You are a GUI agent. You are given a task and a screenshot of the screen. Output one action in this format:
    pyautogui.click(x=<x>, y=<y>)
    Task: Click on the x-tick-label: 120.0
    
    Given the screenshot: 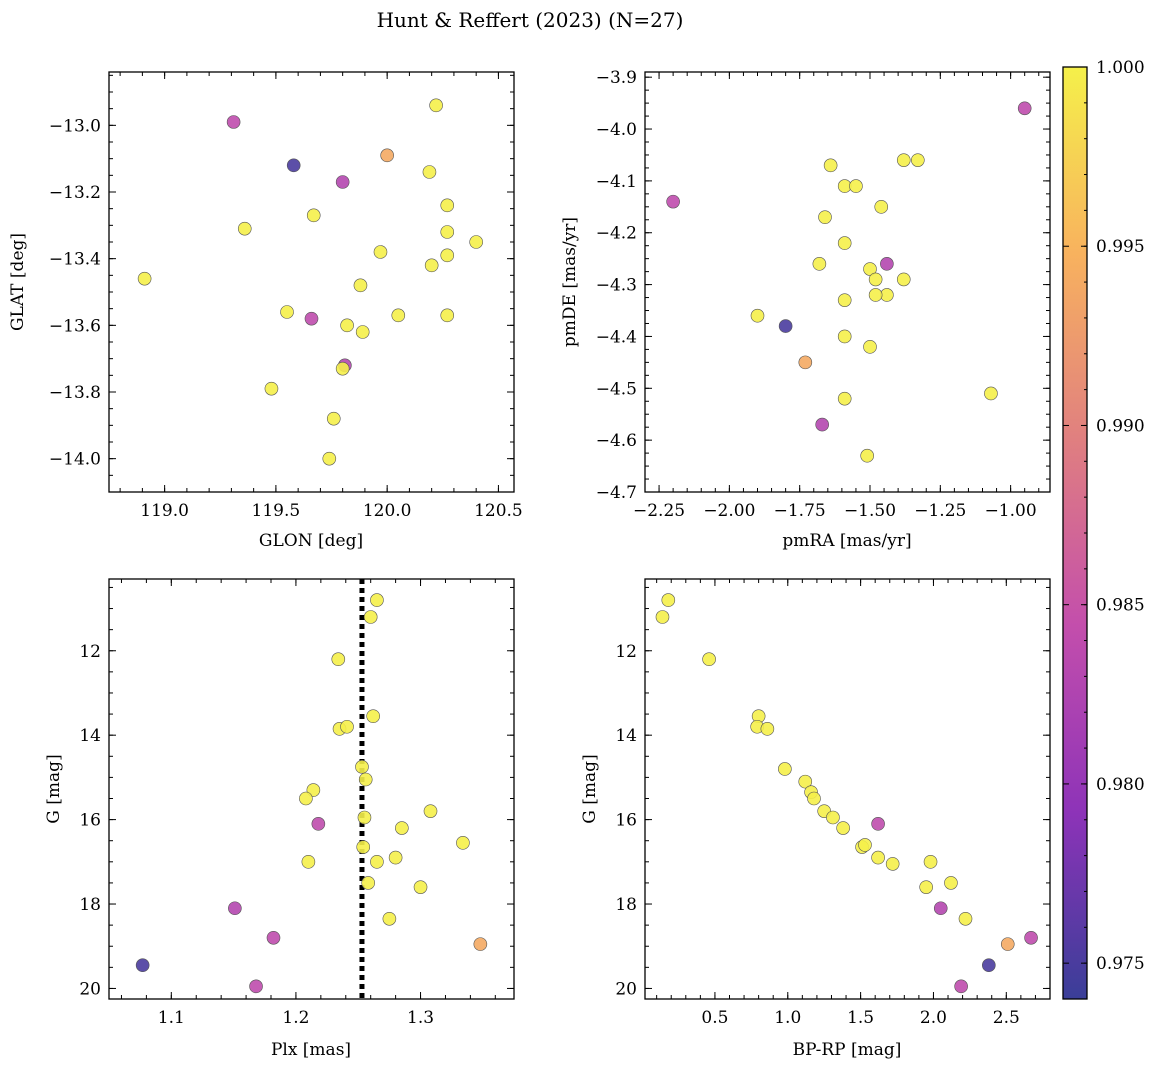 What is the action you would take?
    pyautogui.click(x=387, y=511)
    